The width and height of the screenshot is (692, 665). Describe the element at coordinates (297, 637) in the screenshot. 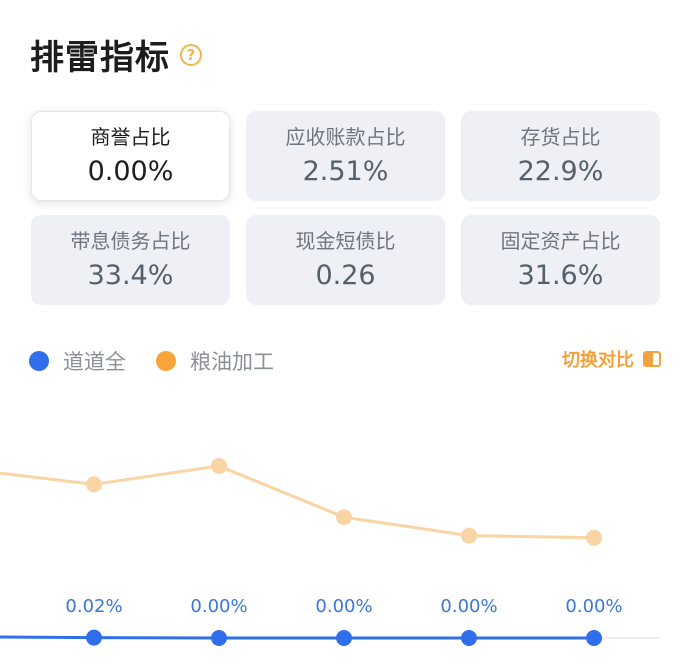

I see `company-line` at that location.